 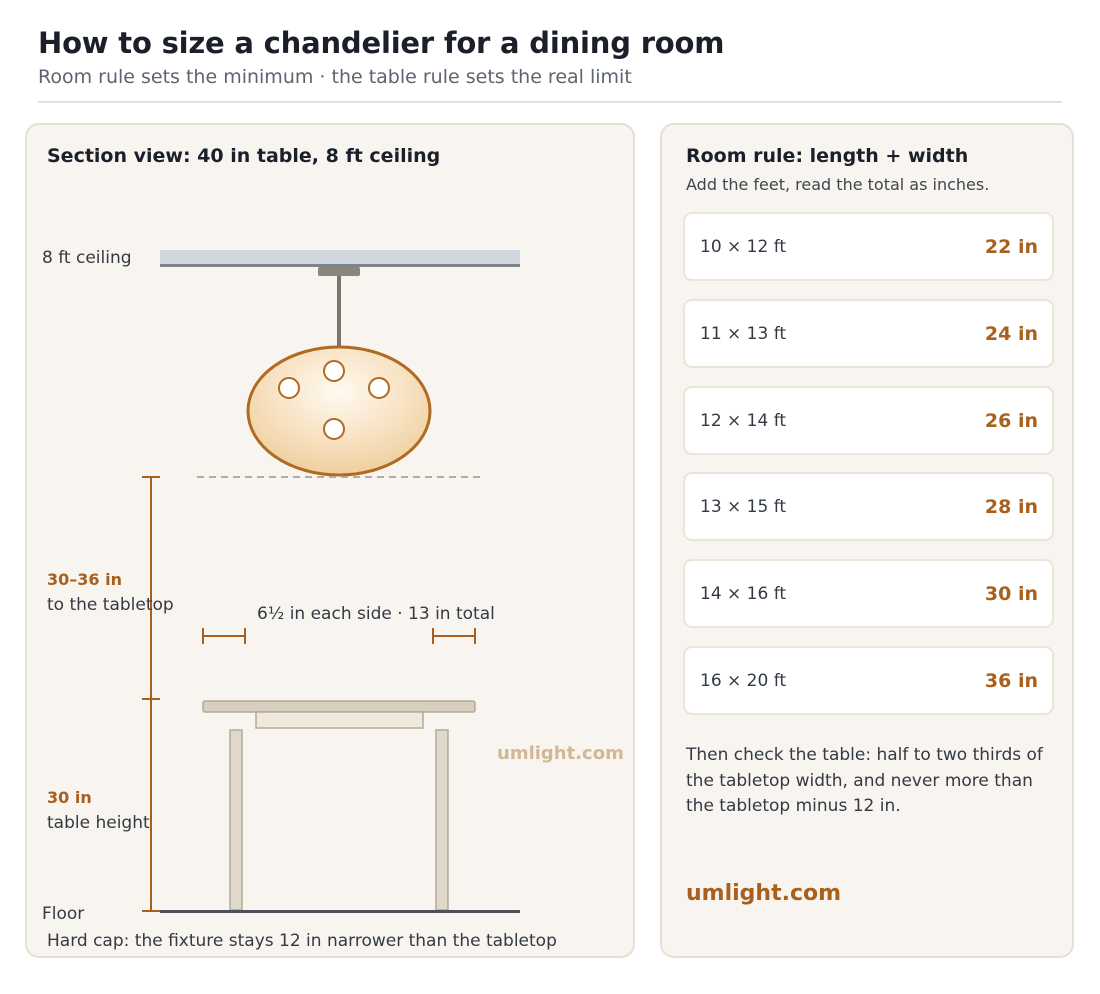 What do you see at coordinates (1011, 247) in the screenshot?
I see `chandelier-size: 22 in` at bounding box center [1011, 247].